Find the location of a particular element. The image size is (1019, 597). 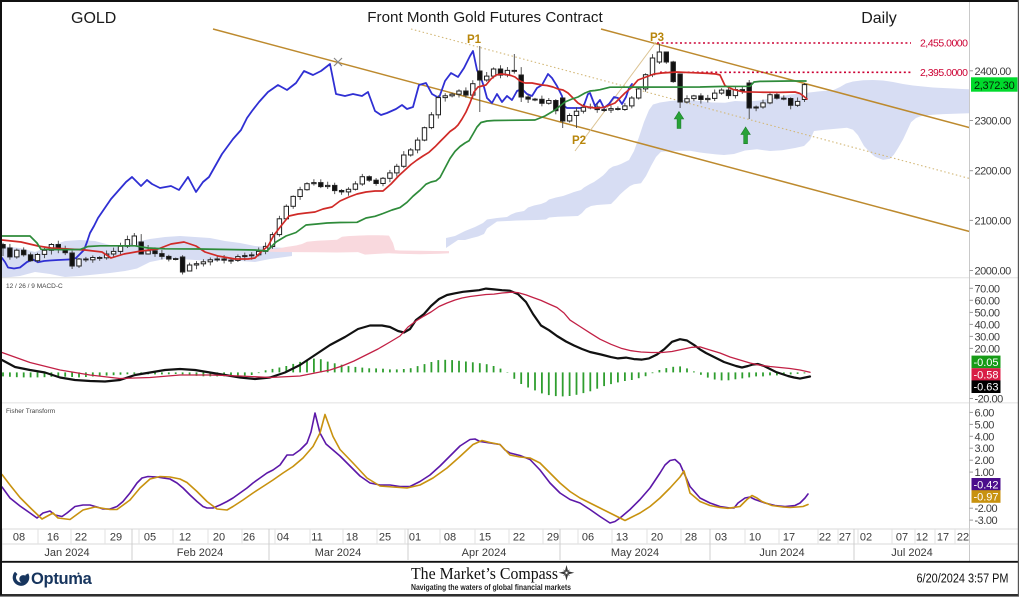

svg-text:Front Month Gold Futures Contr: Front Month Gold Futures Contract is located at coordinates (485, 17).